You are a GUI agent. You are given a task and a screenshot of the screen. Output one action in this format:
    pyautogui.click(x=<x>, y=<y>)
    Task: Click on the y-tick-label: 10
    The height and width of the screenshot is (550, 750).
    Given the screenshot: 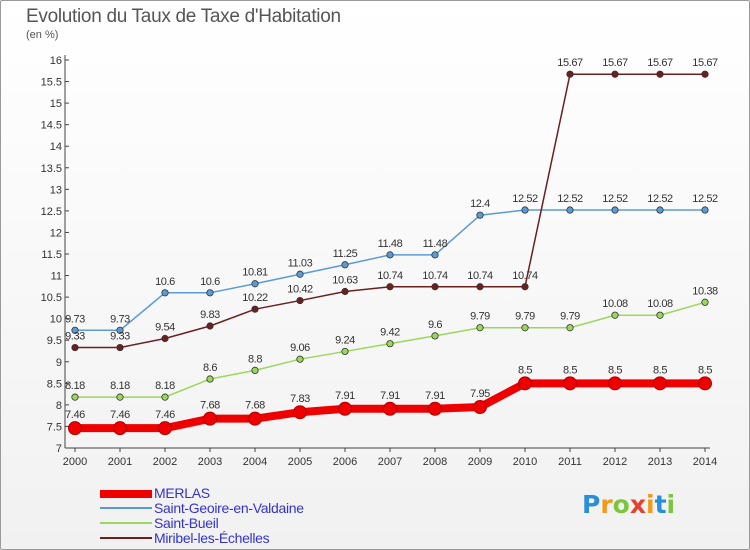 What is the action you would take?
    pyautogui.click(x=56, y=320)
    